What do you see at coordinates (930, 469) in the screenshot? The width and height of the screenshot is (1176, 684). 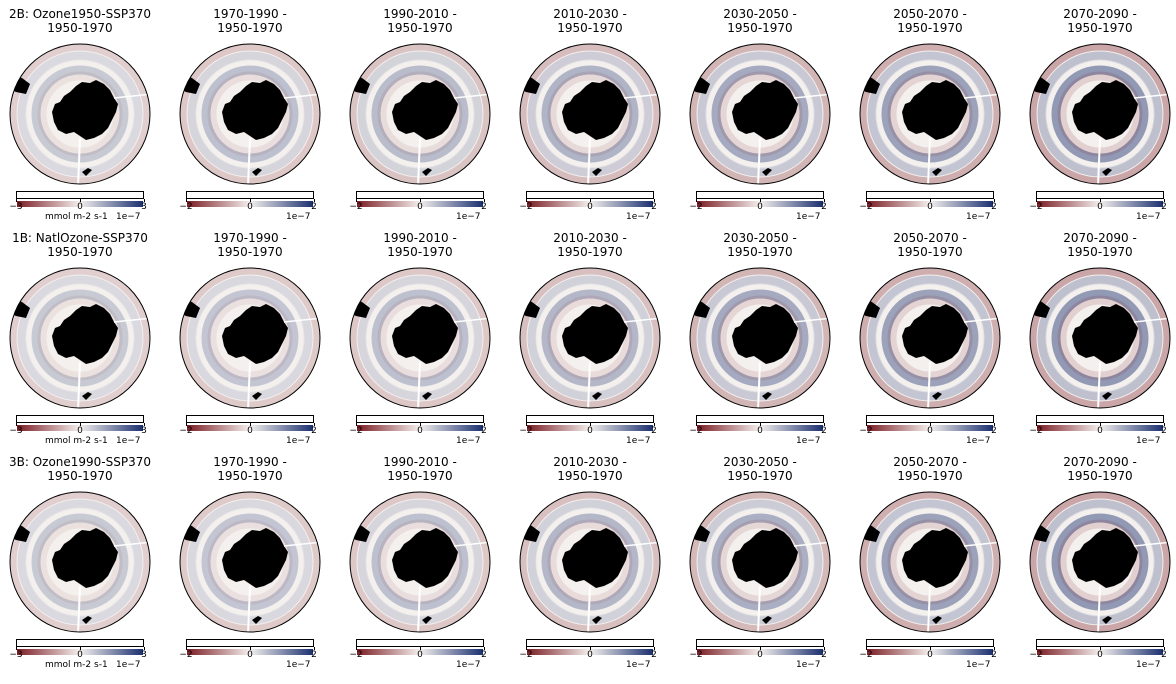 I see `panel-title: 2050-2070 -1950-1970` at bounding box center [930, 469].